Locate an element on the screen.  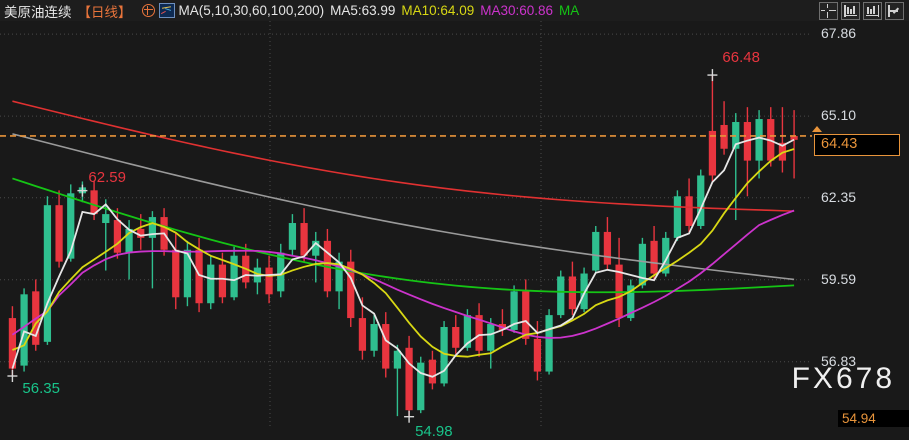
price-axis: 67.86 65.10 62.35 59.59 56.83 64.43 54.94 is located at coordinates (860, 224).